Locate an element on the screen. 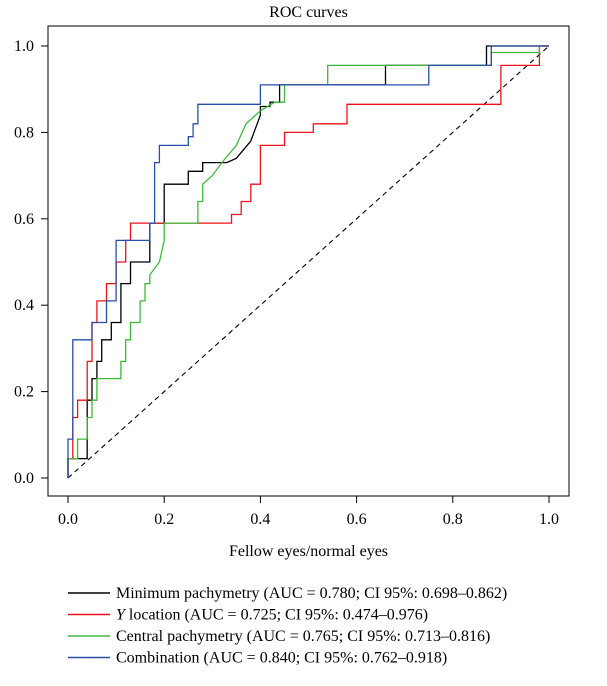  y-tick-label: 0.2 is located at coordinates (24, 392).